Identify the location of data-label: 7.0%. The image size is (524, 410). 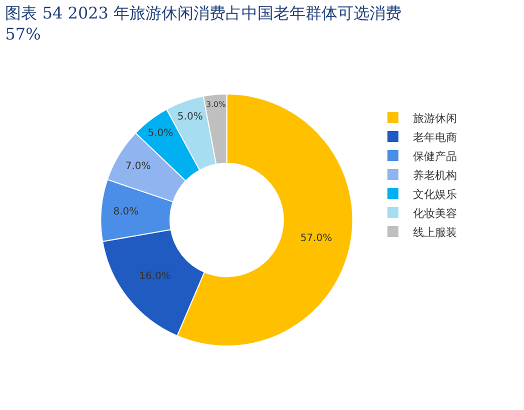
(138, 166).